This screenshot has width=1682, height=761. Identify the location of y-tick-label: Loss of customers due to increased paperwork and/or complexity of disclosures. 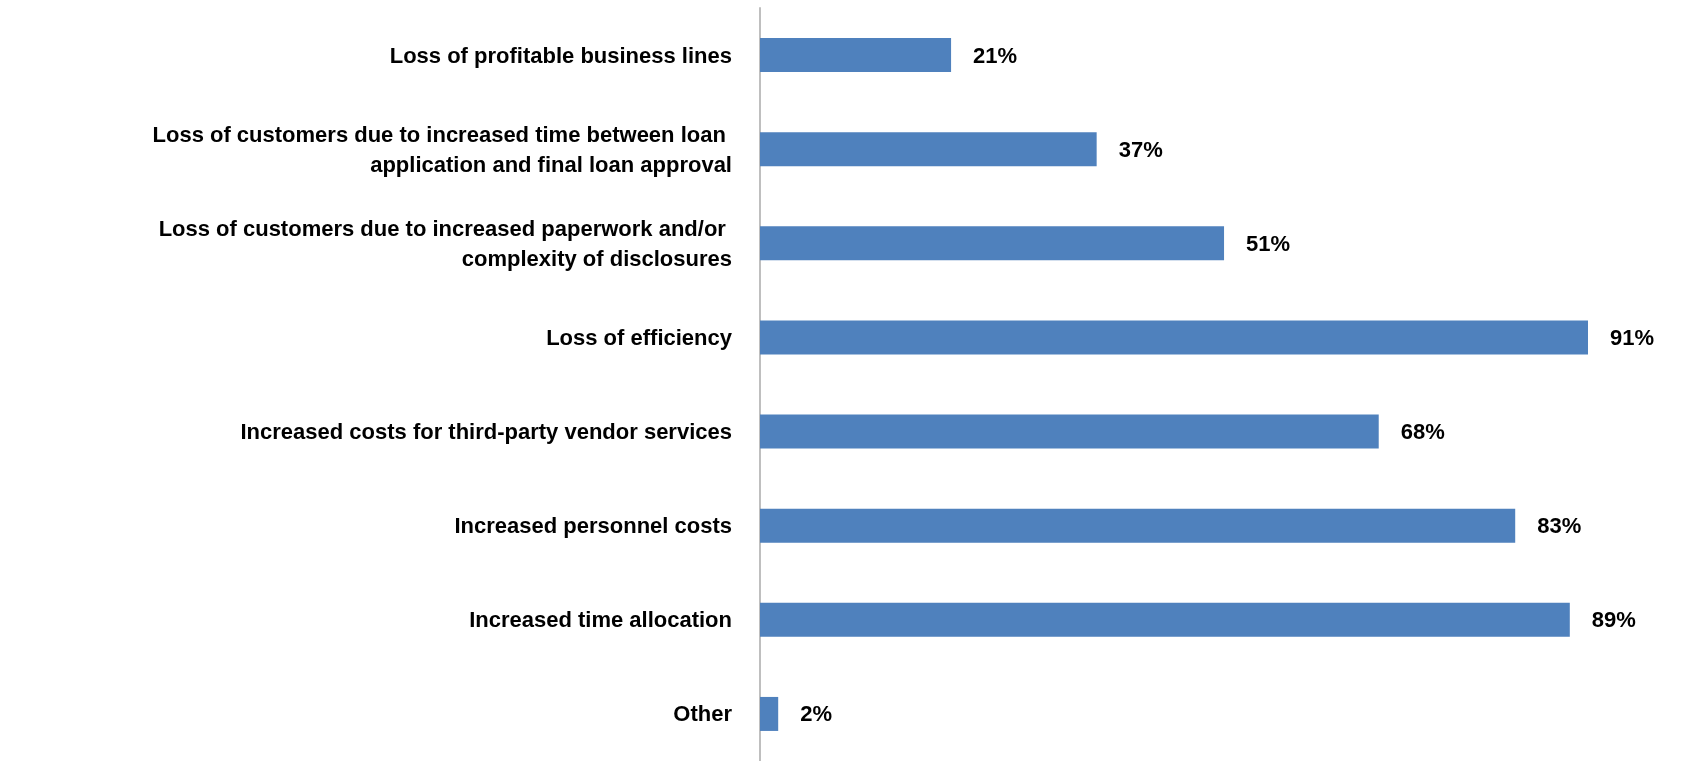
(445, 243).